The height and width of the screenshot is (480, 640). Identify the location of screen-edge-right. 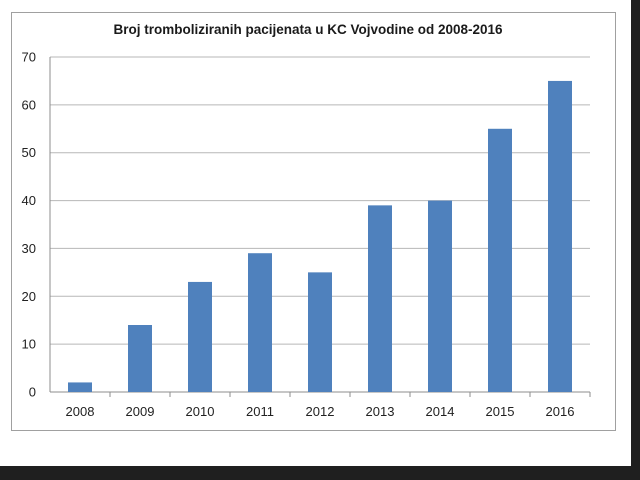
(635, 240).